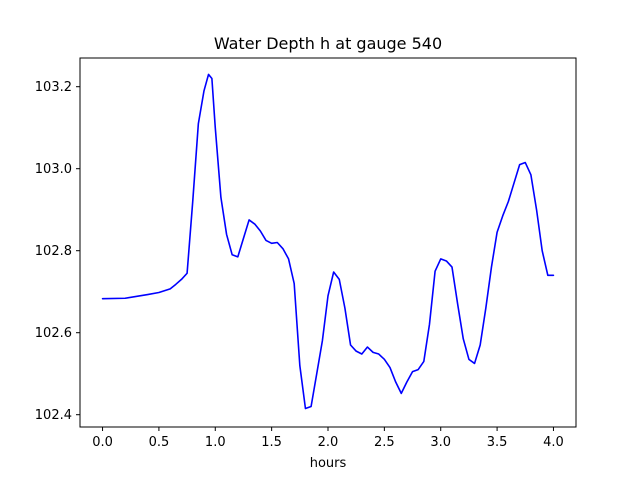 The image size is (640, 480). Describe the element at coordinates (328, 442) in the screenshot. I see `x-tick-label: 2.0` at that location.